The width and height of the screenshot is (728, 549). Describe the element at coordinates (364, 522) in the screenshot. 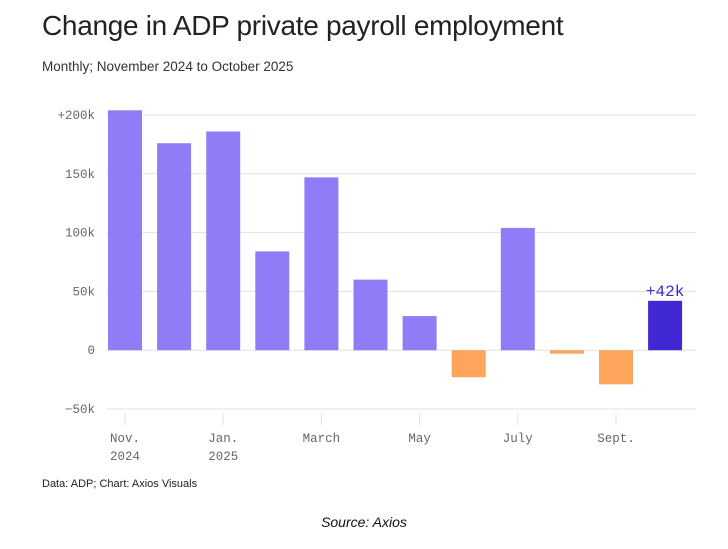

I see `image-credit: Source: Axios` at that location.